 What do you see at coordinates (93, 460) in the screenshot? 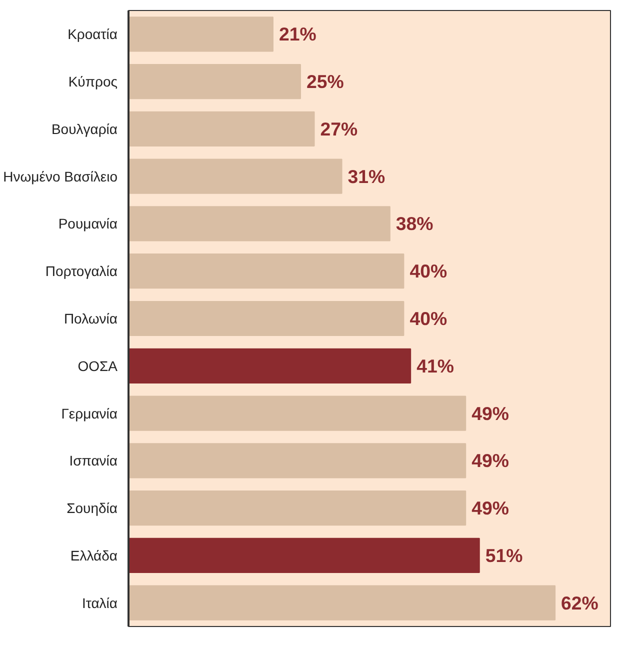
I see `y-tick-label: Ισπανία` at bounding box center [93, 460].